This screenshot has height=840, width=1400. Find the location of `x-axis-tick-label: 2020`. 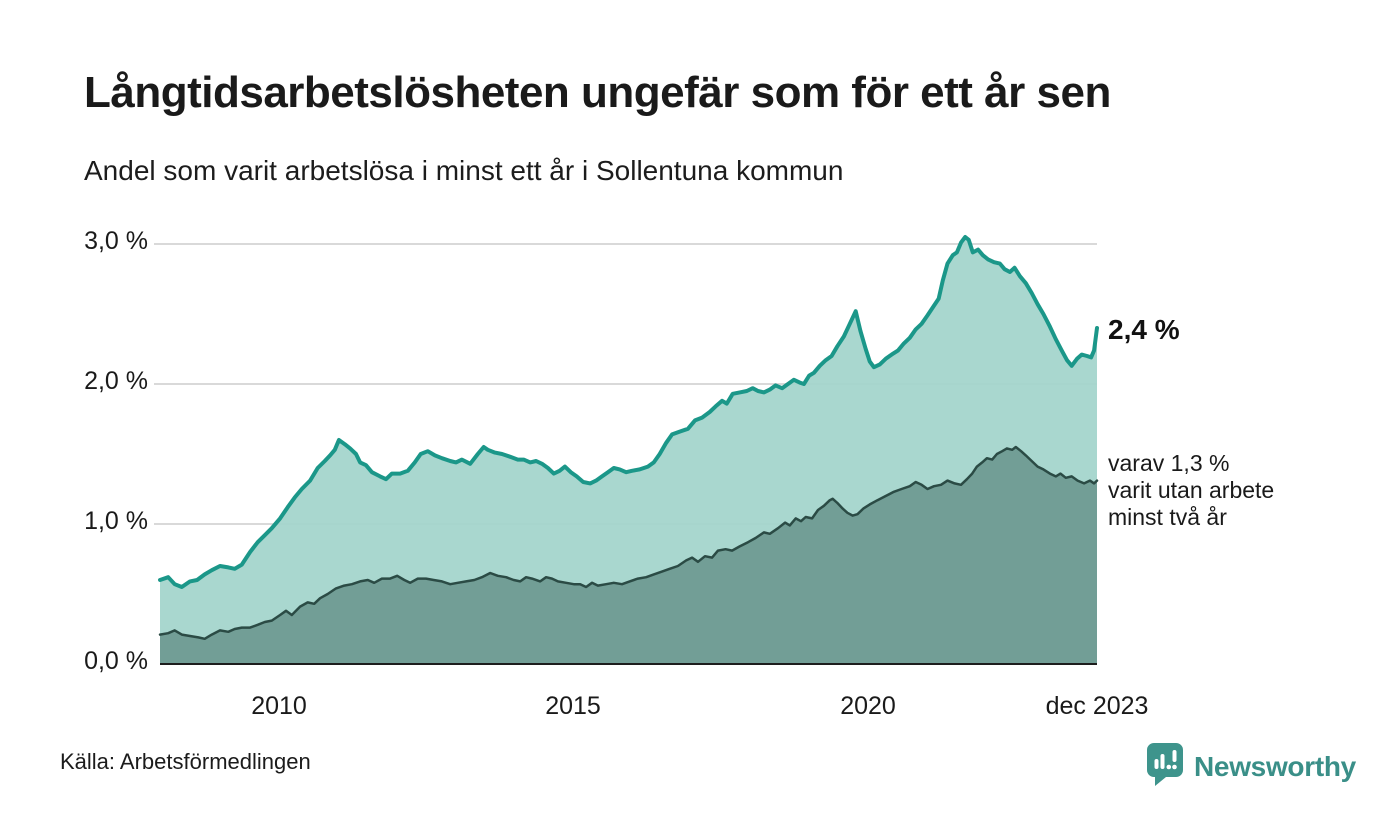

x-axis-tick-label: 2020 is located at coordinates (868, 706).